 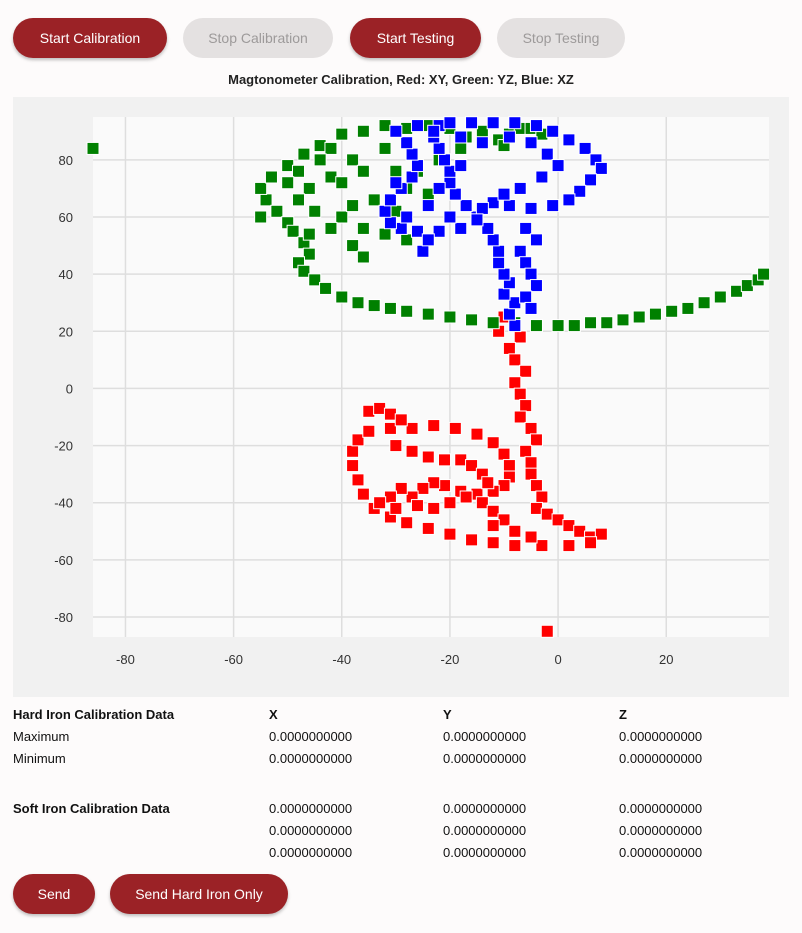 I want to click on soft-iron-r1-x: 0.0000000000, so click(x=311, y=808).